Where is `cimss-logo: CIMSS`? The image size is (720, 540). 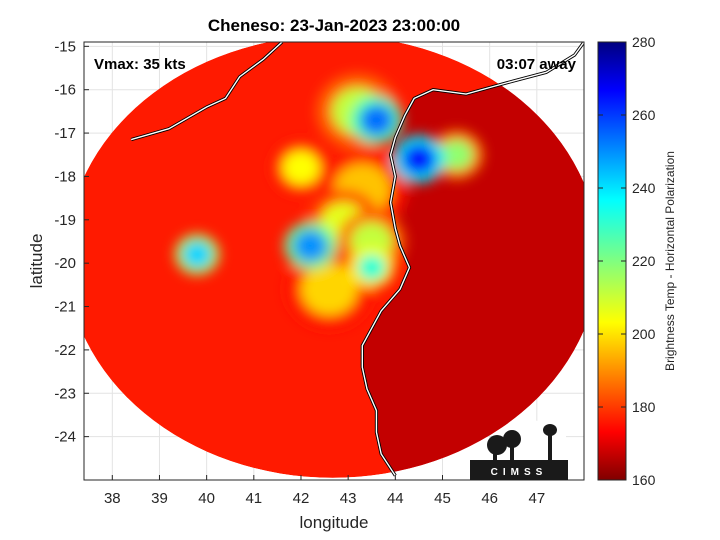
cimss-logo: CIMSS is located at coordinates (519, 450).